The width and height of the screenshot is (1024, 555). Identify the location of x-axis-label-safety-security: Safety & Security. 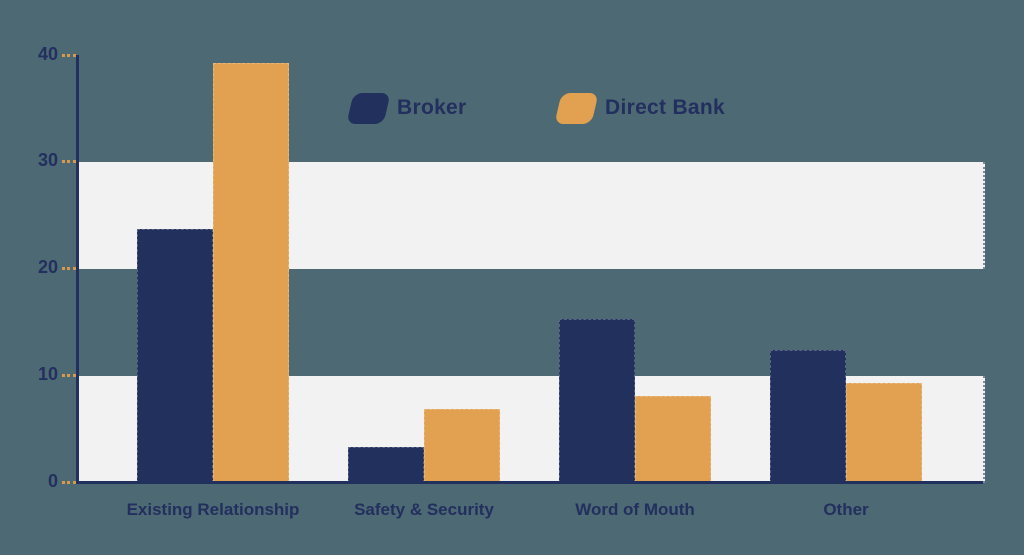
(424, 509).